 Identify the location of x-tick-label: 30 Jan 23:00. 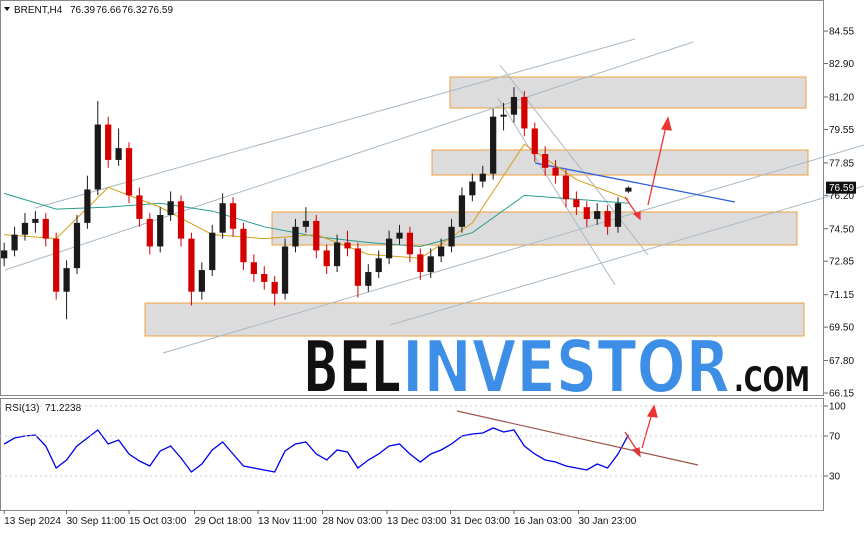
(607, 521).